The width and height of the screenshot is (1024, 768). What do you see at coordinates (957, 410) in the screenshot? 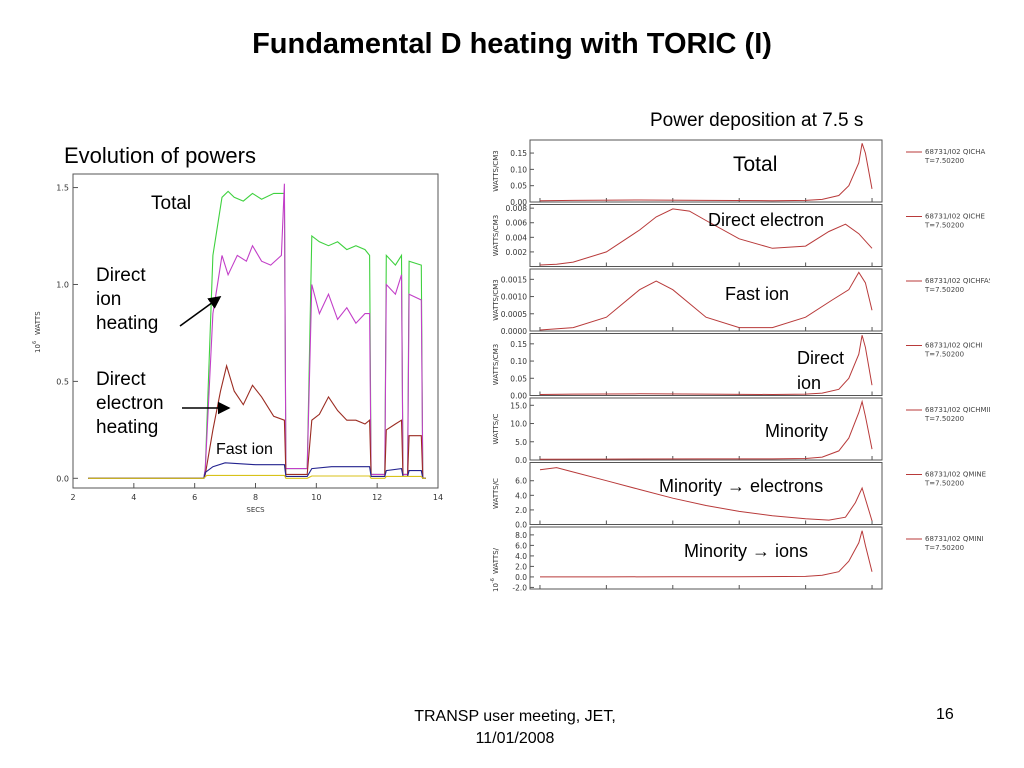
I see `legend-series-label: 68731/I02 QICHMIN` at bounding box center [957, 410].